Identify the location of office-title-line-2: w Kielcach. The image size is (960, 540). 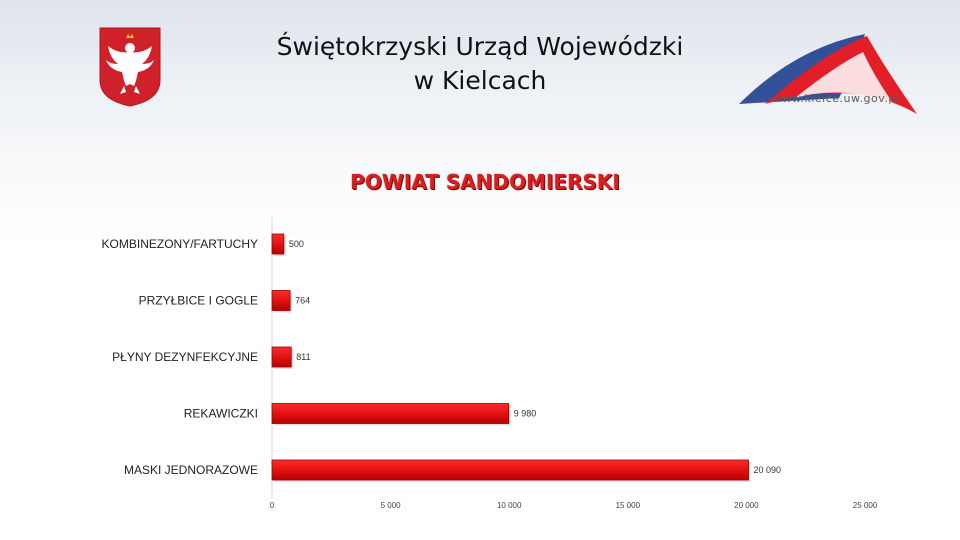
(480, 80).